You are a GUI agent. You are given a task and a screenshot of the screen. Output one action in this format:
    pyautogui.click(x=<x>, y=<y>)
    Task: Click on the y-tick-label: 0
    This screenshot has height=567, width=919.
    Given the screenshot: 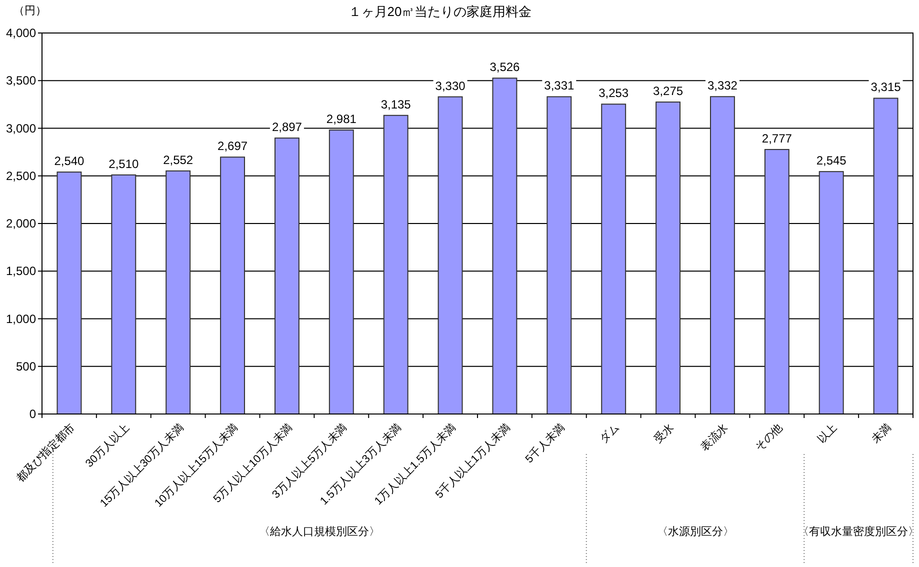 What is the action you would take?
    pyautogui.click(x=32, y=414)
    